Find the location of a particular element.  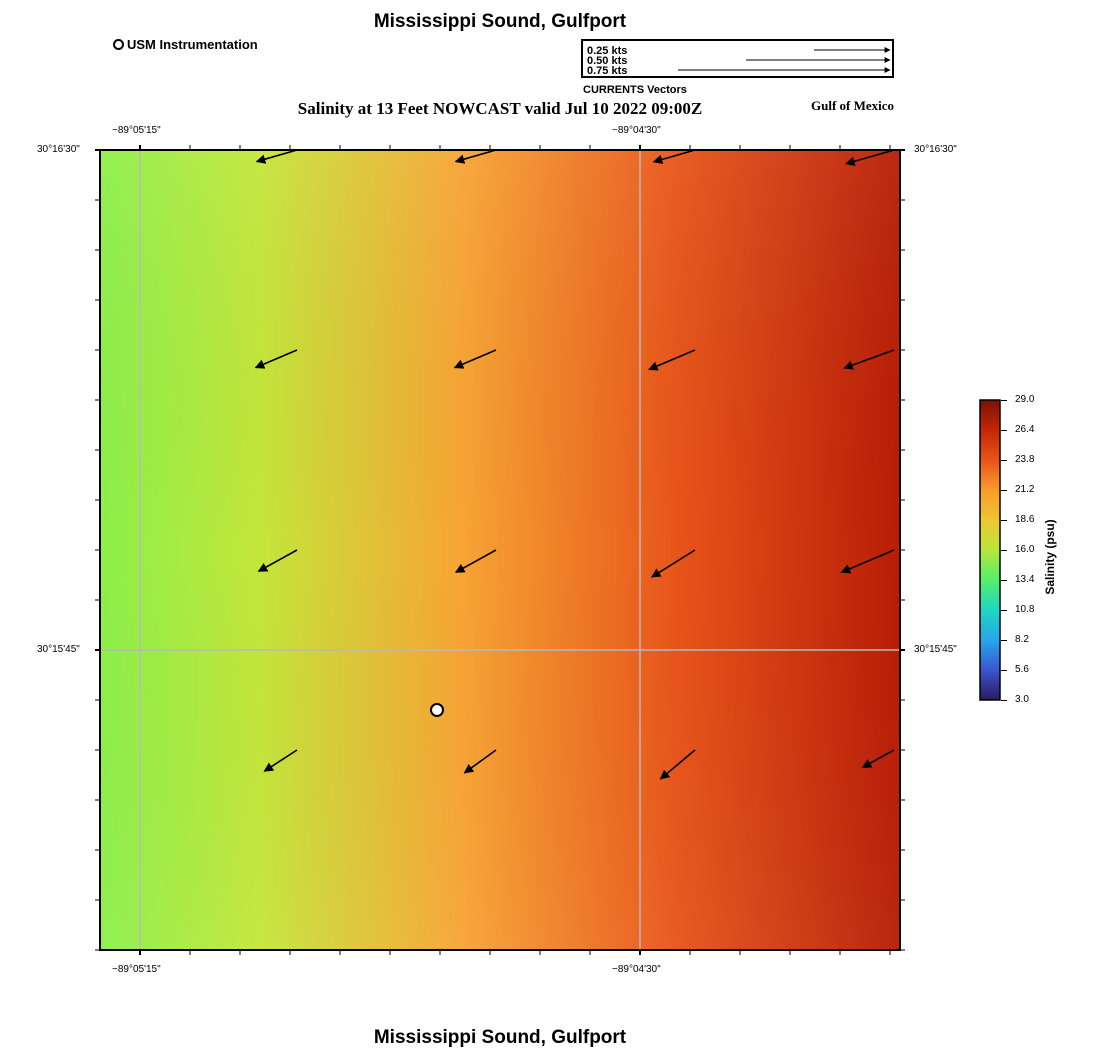

vector-scale-label: 0.50 kts is located at coordinates (607, 61).